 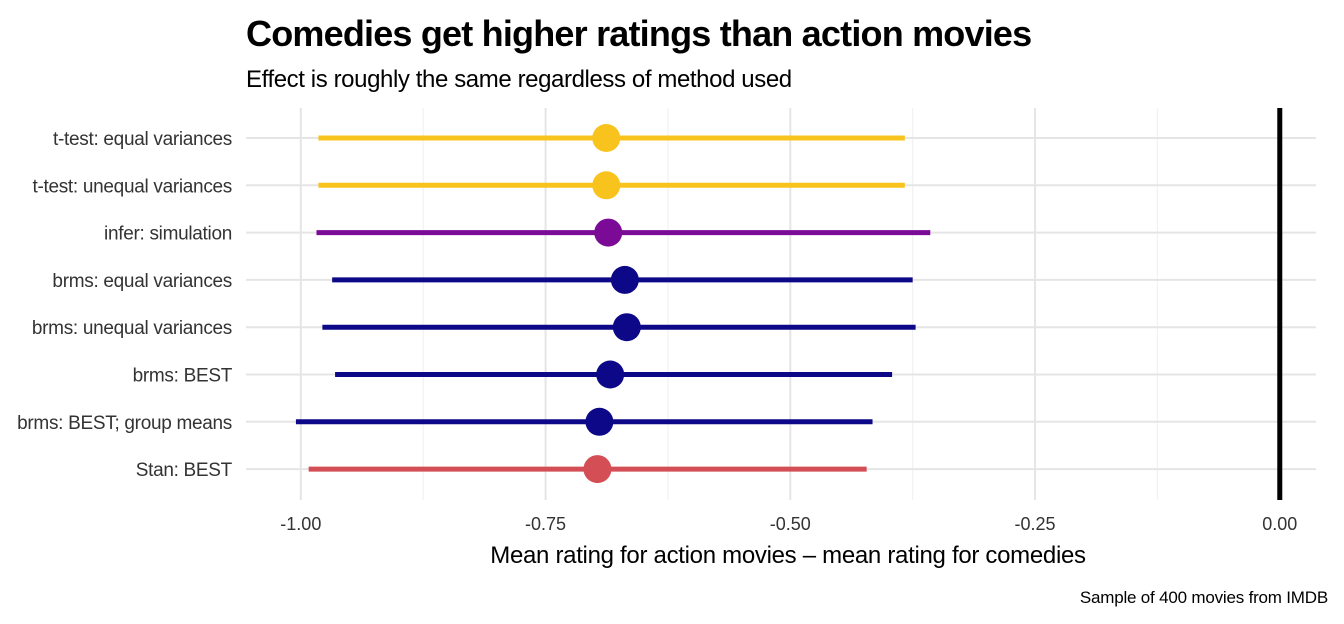 I want to click on x-tick-label: 0.00, so click(x=1279, y=524).